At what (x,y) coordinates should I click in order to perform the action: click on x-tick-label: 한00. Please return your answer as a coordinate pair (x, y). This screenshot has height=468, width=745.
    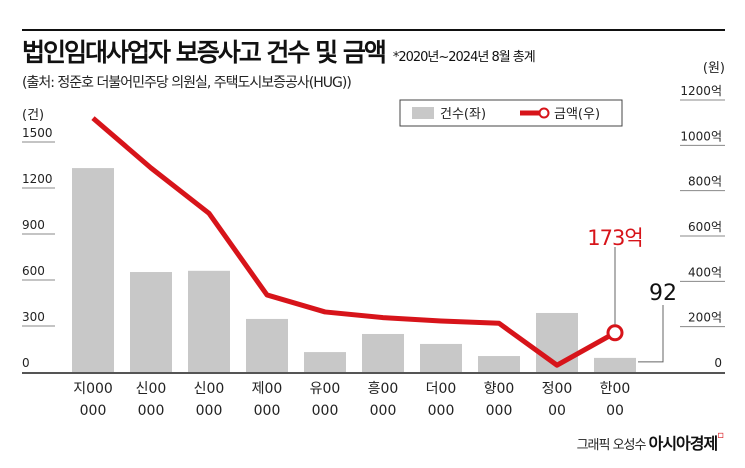
    Looking at the image, I should click on (615, 389).